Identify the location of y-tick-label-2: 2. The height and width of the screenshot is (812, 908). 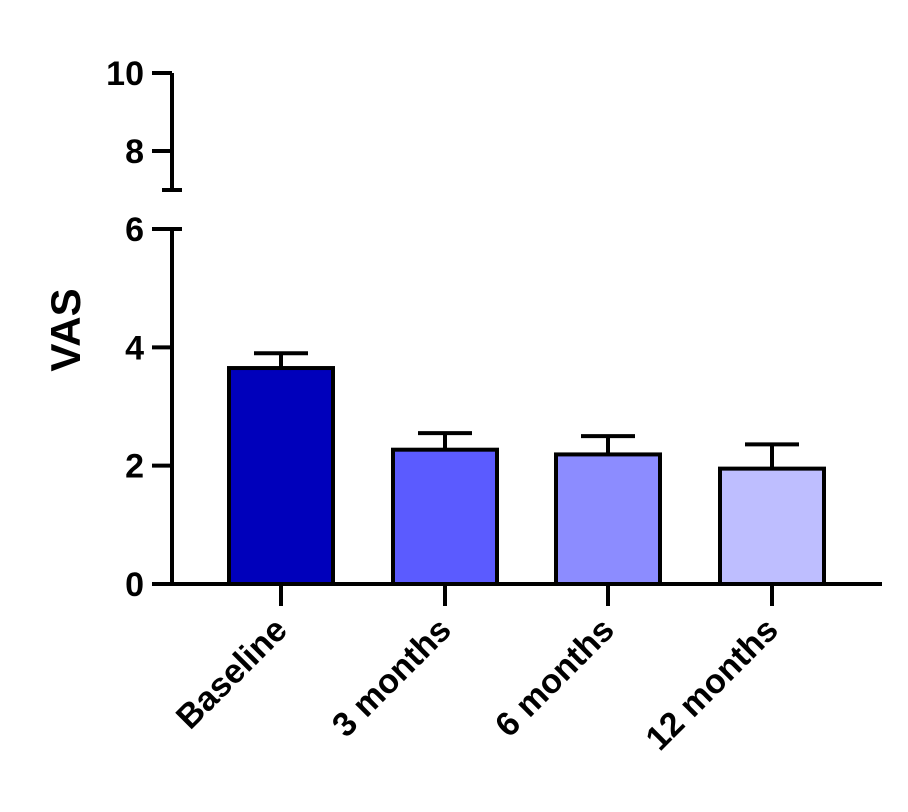
(134, 467).